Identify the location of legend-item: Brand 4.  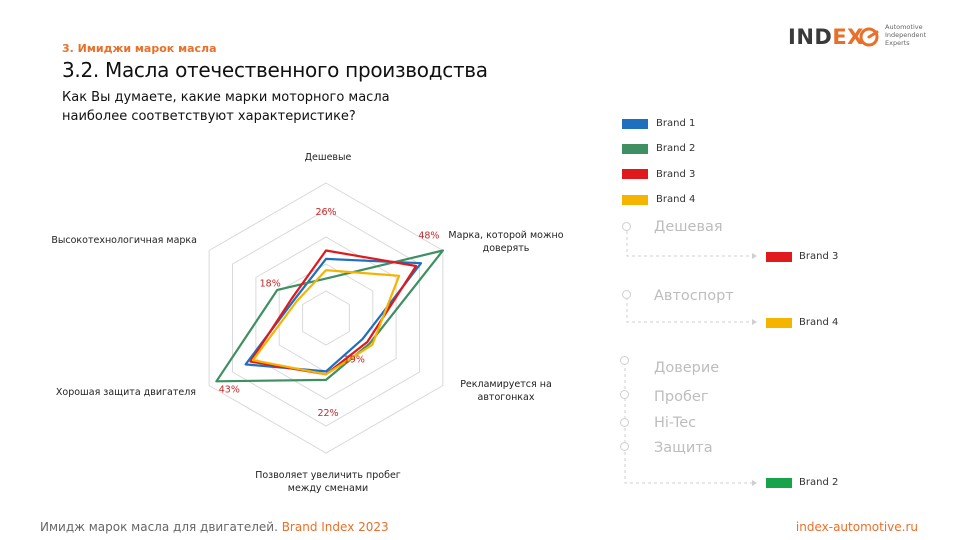
(658, 199).